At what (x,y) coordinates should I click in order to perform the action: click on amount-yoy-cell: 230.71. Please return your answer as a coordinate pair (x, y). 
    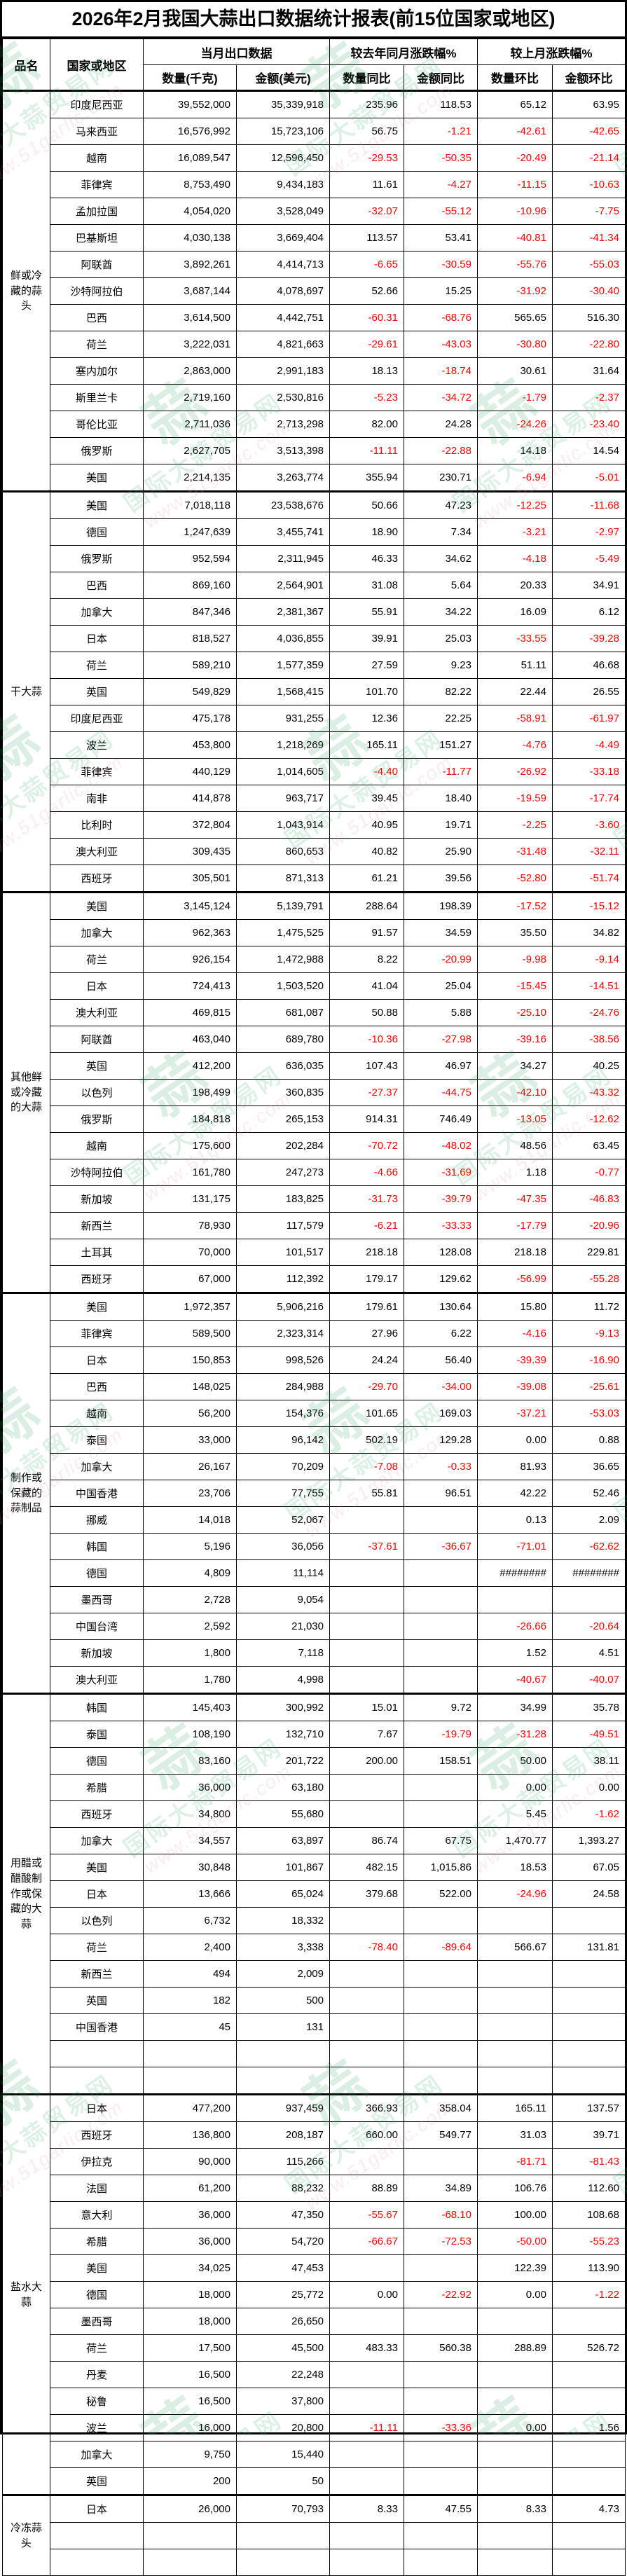
    Looking at the image, I should click on (441, 478).